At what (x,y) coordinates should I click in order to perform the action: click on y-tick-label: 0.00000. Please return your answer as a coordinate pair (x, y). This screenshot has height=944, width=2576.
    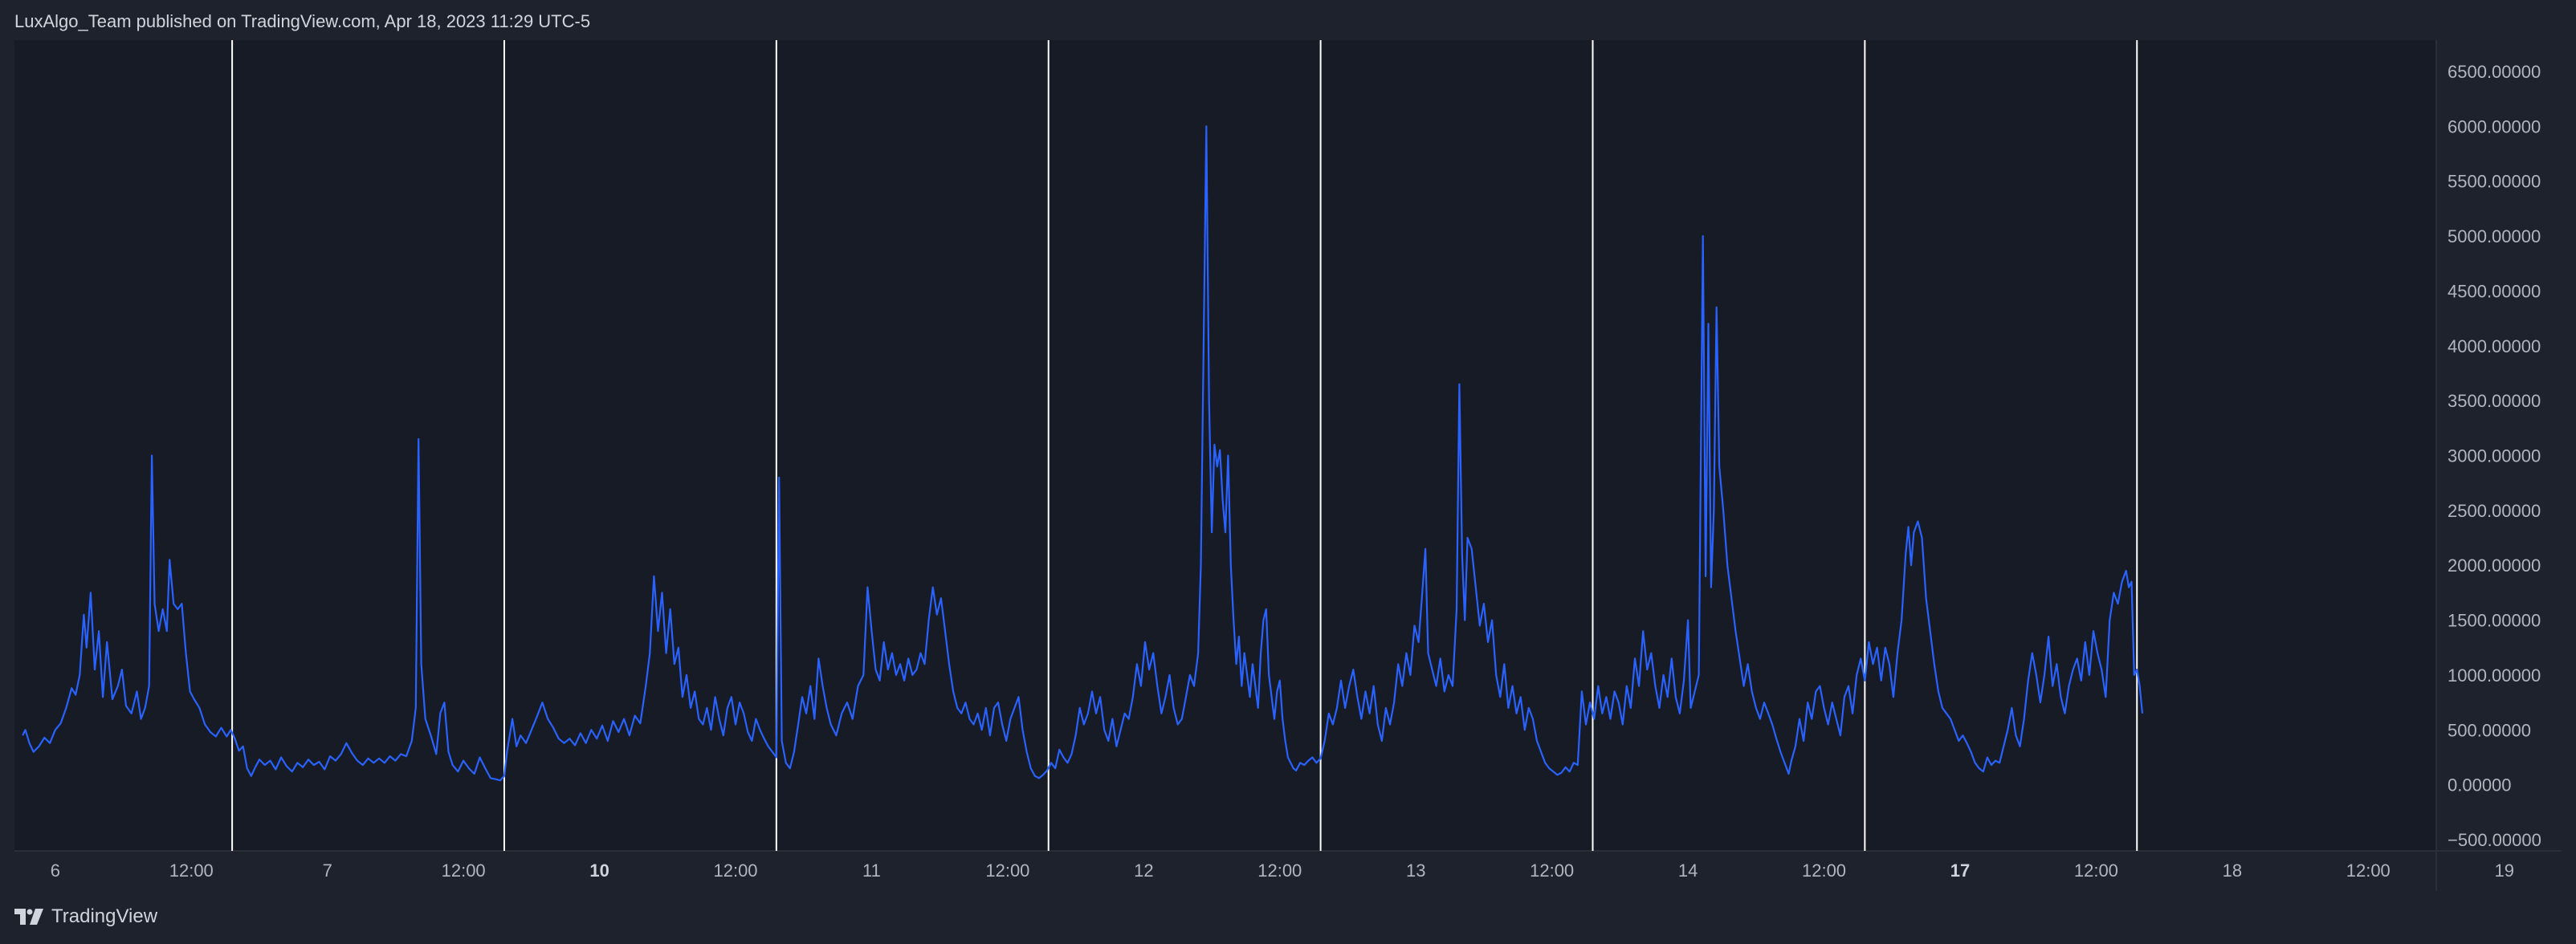
    Looking at the image, I should click on (2480, 785).